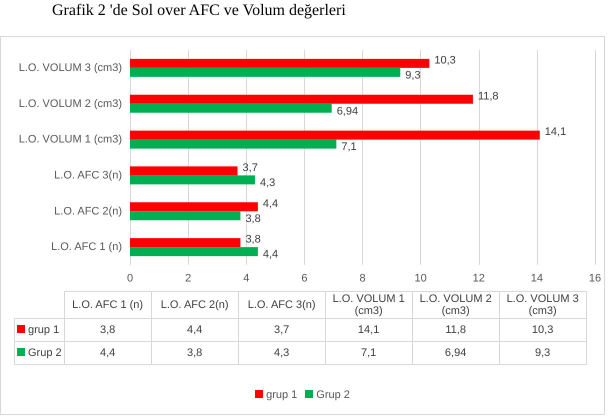  I want to click on x-tick-label: 14, so click(536, 278).